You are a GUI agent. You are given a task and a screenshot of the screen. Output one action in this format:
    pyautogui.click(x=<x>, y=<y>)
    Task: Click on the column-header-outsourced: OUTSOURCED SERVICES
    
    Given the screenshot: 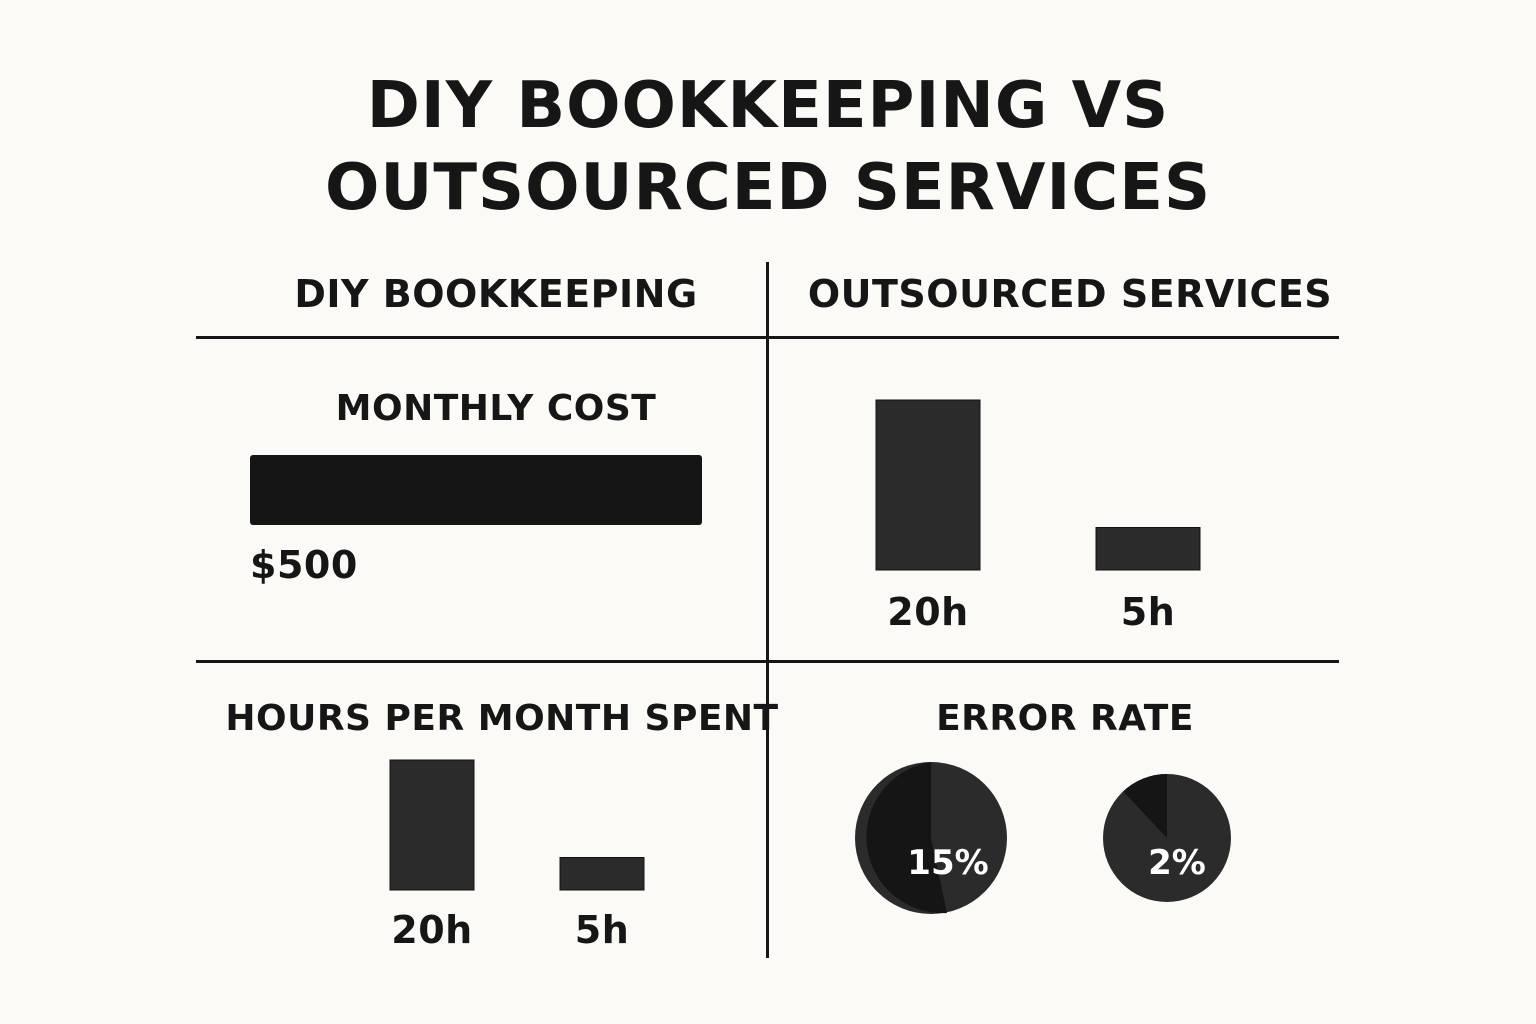 What is the action you would take?
    pyautogui.click(x=1070, y=294)
    